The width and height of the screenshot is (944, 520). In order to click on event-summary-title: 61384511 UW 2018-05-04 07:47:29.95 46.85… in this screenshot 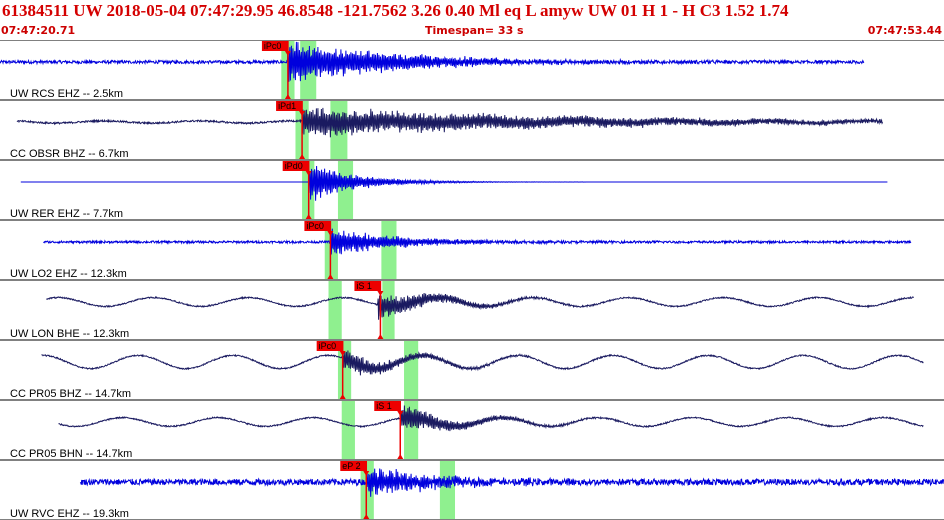, I will do `click(395, 10)`.